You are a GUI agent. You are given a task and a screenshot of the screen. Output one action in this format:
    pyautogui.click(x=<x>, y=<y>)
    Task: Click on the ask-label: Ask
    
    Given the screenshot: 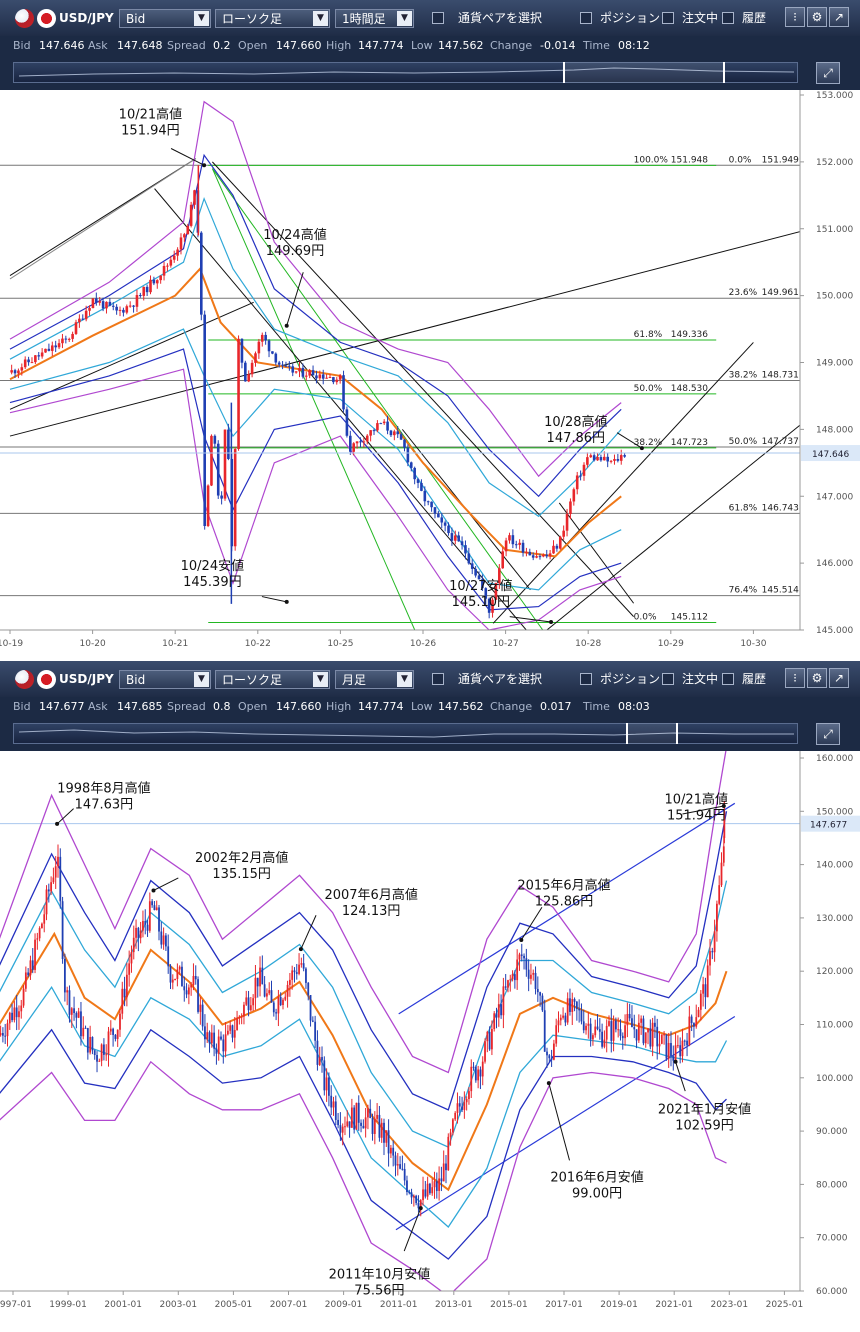 What is the action you would take?
    pyautogui.click(x=98, y=45)
    